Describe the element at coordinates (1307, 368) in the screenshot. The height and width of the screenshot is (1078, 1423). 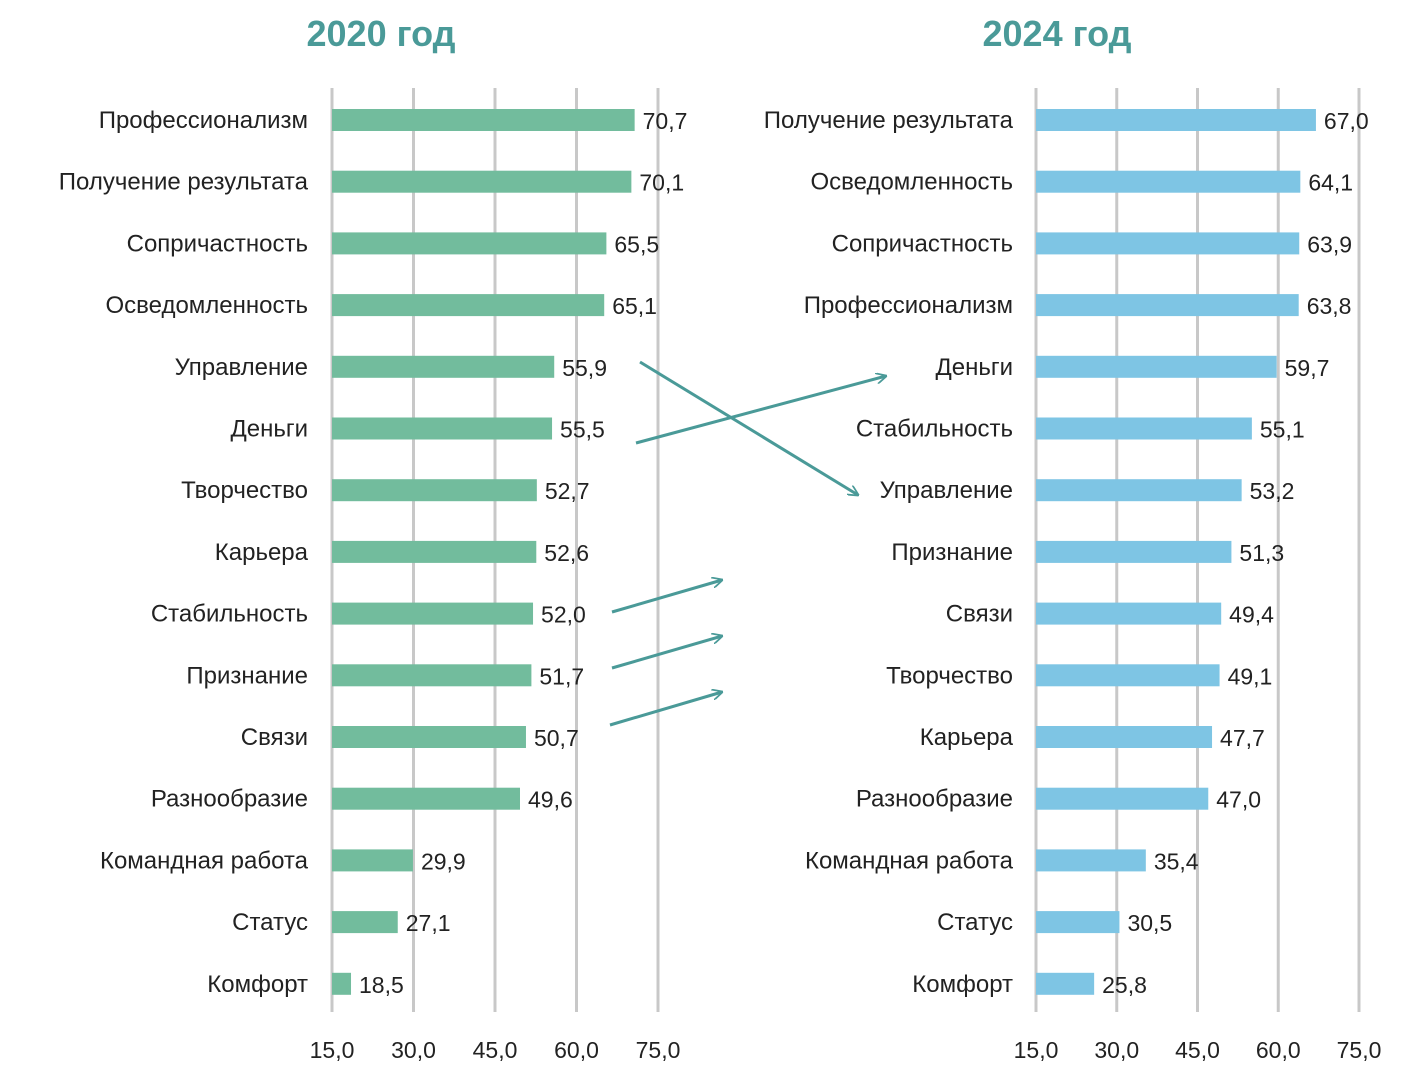
I see `value-label: 59,7` at that location.